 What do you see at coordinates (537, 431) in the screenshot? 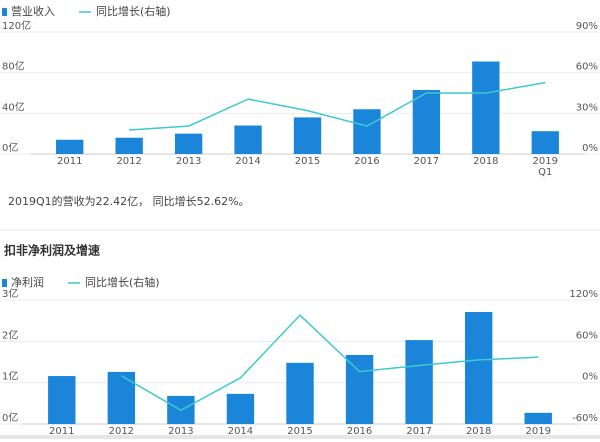
I see `x-tick-label: 2019` at bounding box center [537, 431].